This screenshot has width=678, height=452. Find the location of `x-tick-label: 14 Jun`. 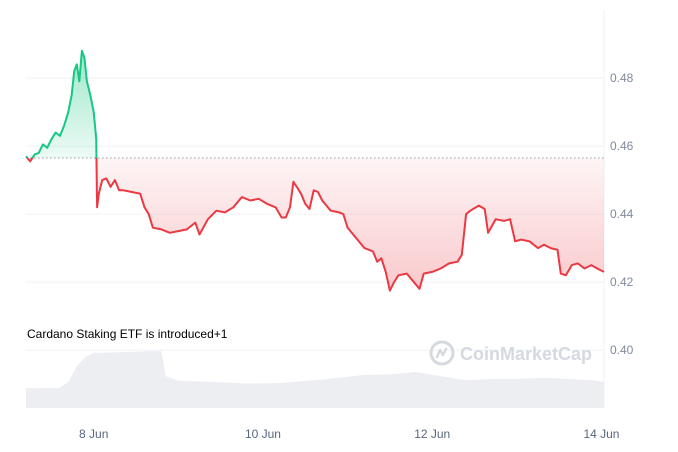

x-tick-label: 14 Jun is located at coordinates (601, 434).